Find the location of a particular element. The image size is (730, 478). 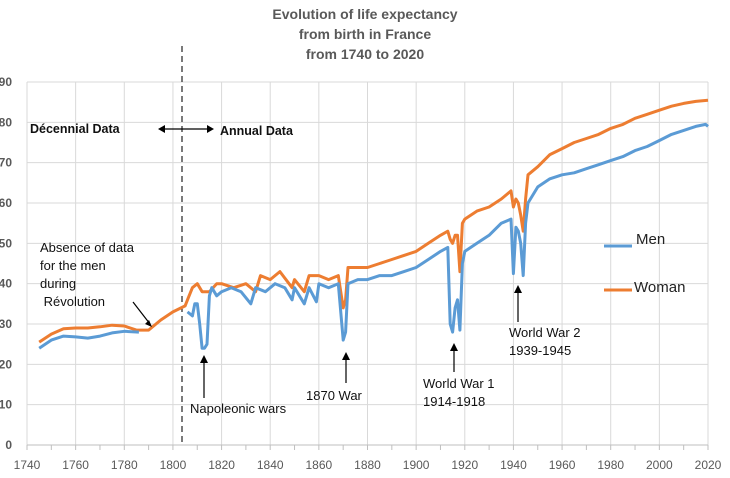

y-tick-label: 80 is located at coordinates (6, 122).